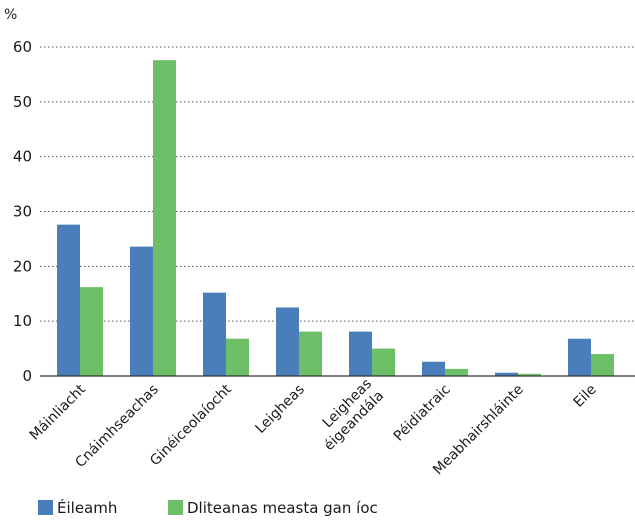 This screenshot has width=635, height=529. I want to click on x-category-label: Eile, so click(585, 396).